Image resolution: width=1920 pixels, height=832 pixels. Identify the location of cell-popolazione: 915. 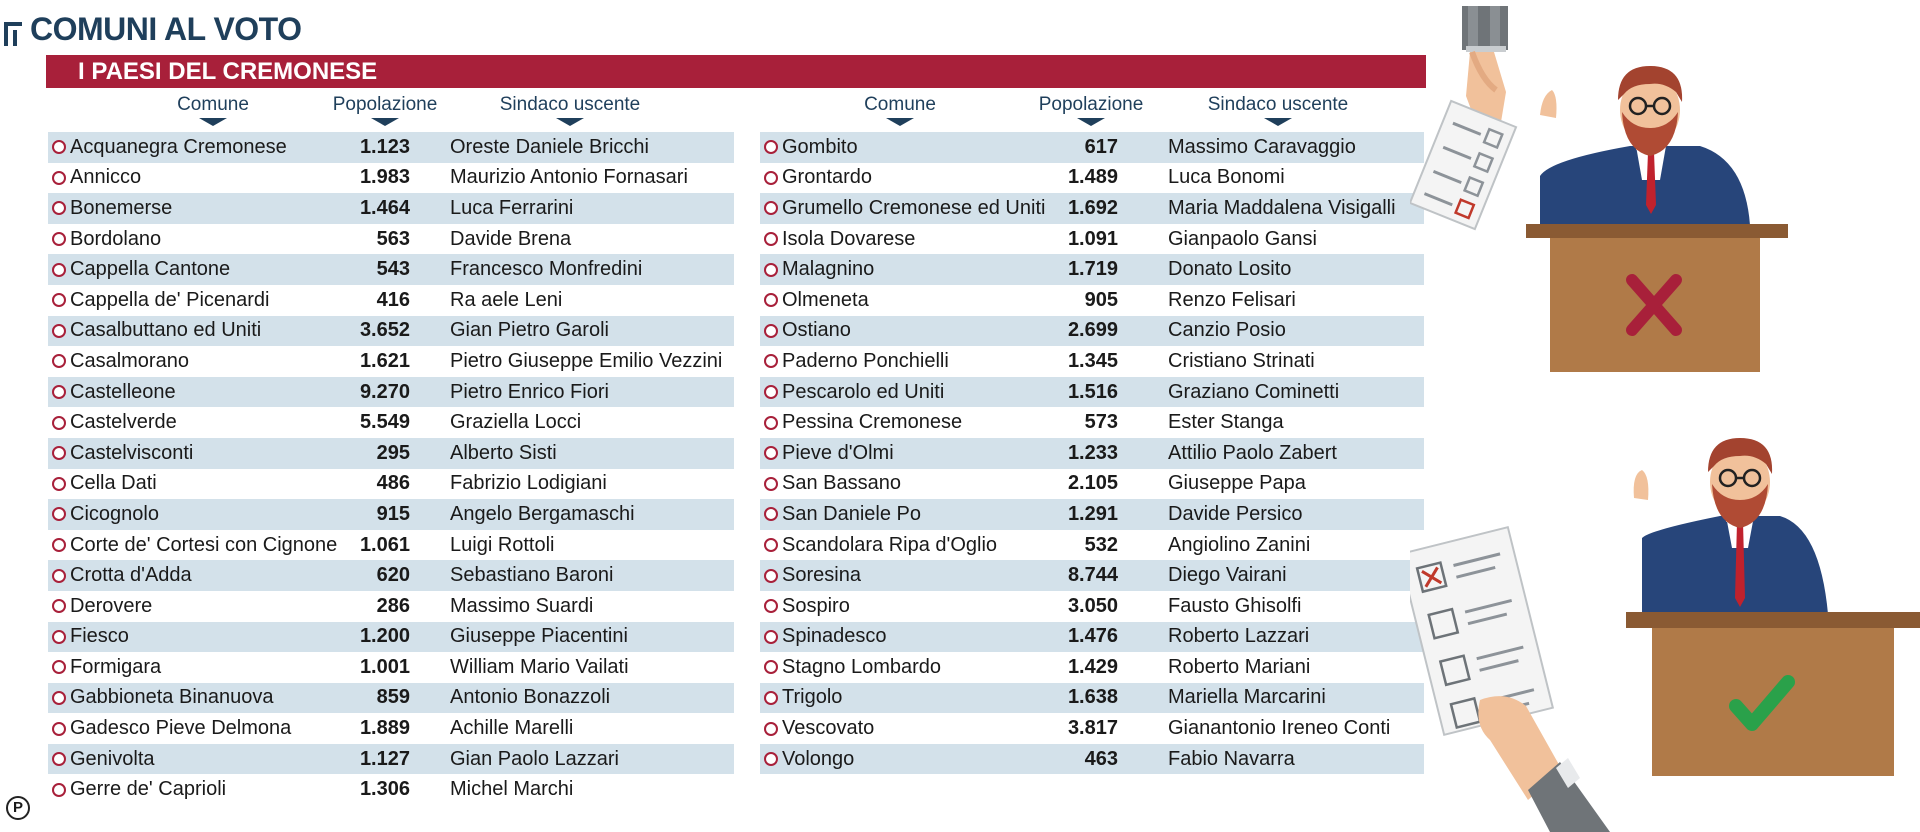
(393, 513).